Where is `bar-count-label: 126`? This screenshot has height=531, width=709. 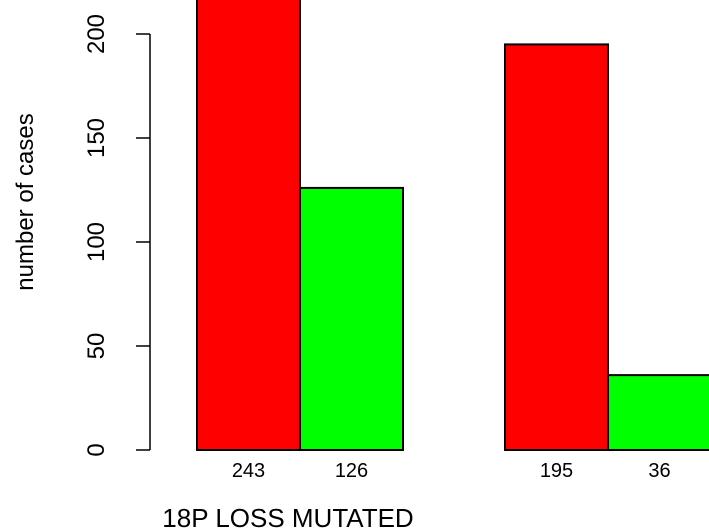 bar-count-label: 126 is located at coordinates (351, 471).